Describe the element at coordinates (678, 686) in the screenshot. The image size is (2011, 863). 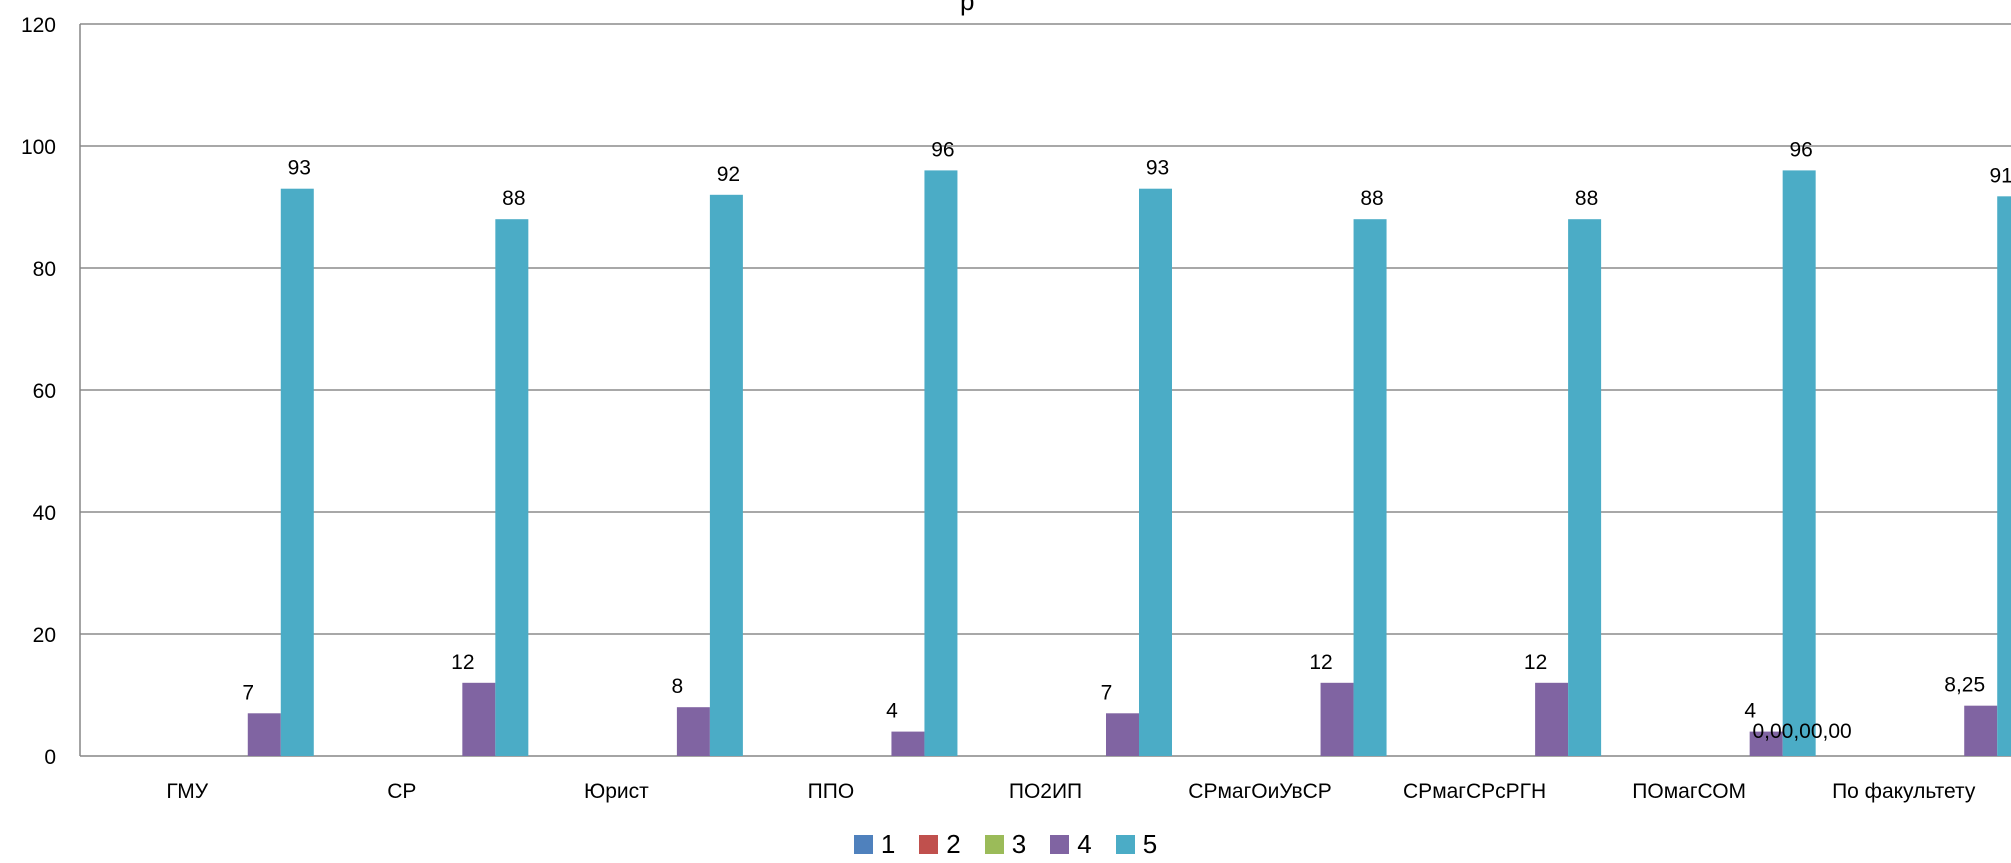
I see `data-label-series-4: 8` at that location.